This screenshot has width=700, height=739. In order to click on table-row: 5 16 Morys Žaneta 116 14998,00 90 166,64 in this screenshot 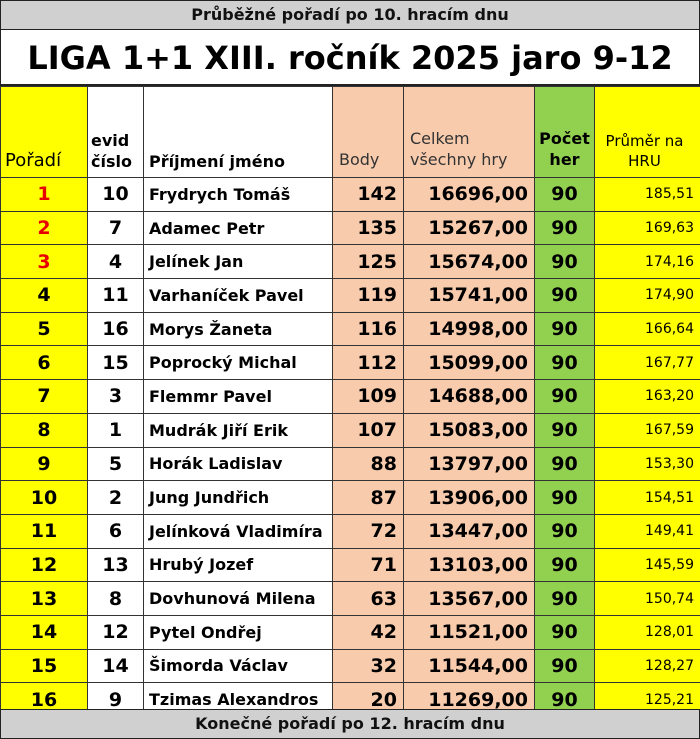, I will do `click(350, 329)`.